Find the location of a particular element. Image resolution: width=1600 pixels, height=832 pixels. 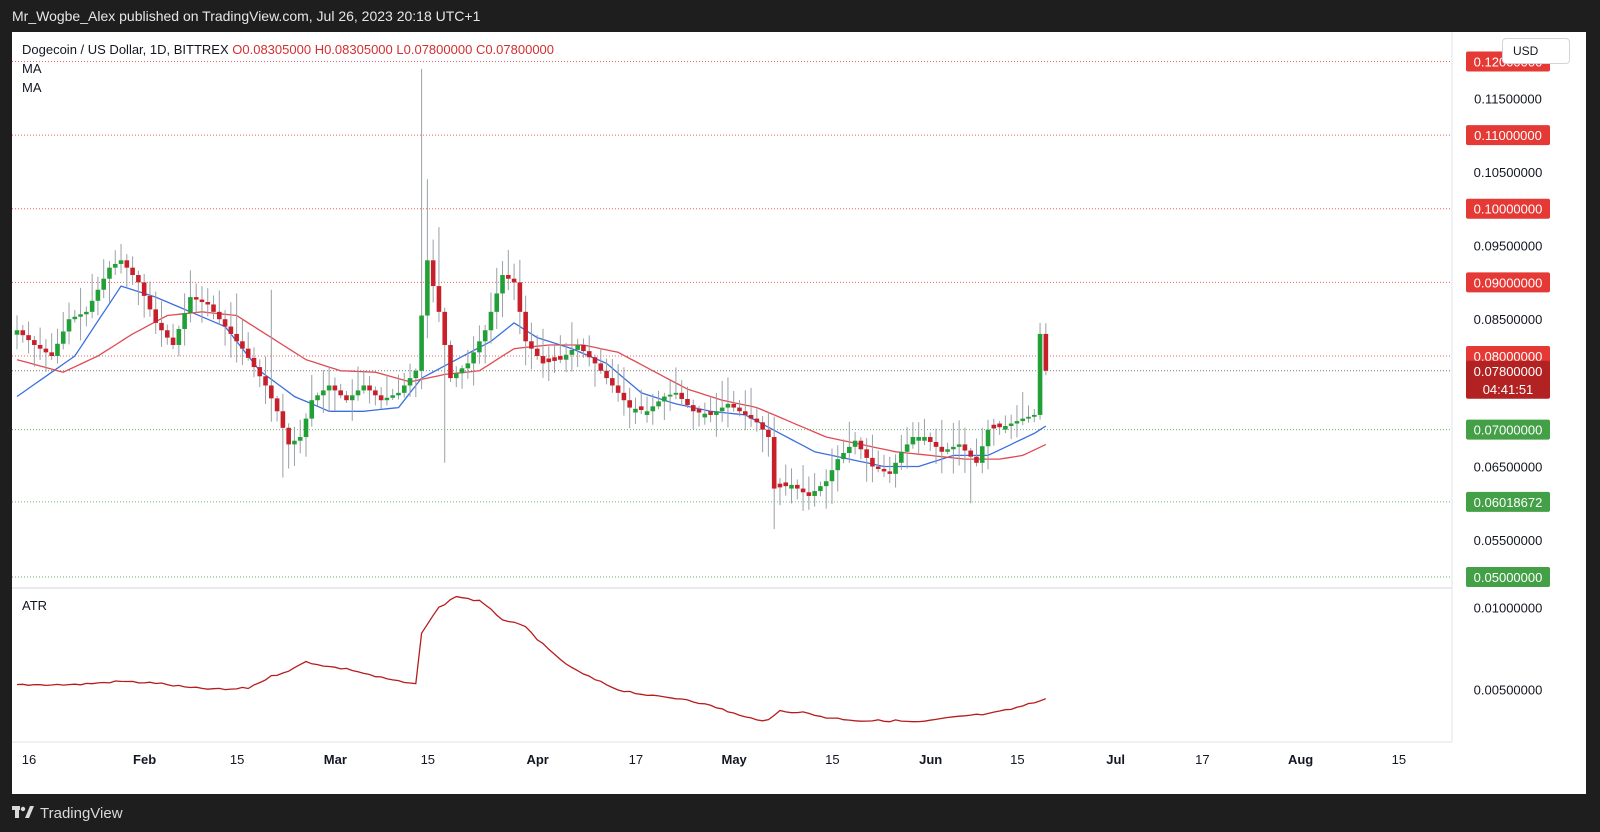

atr-legend: ATR is located at coordinates (35, 605).